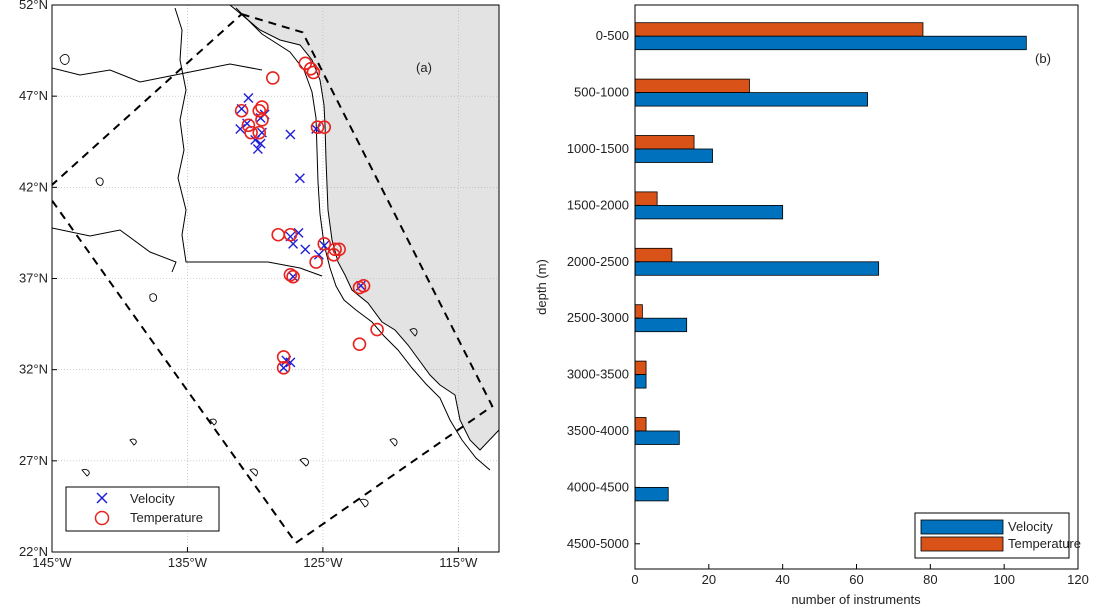 This screenshot has height=607, width=1099. What do you see at coordinates (114, 250) in the screenshot?
I see `isobath-contour-ridge` at bounding box center [114, 250].